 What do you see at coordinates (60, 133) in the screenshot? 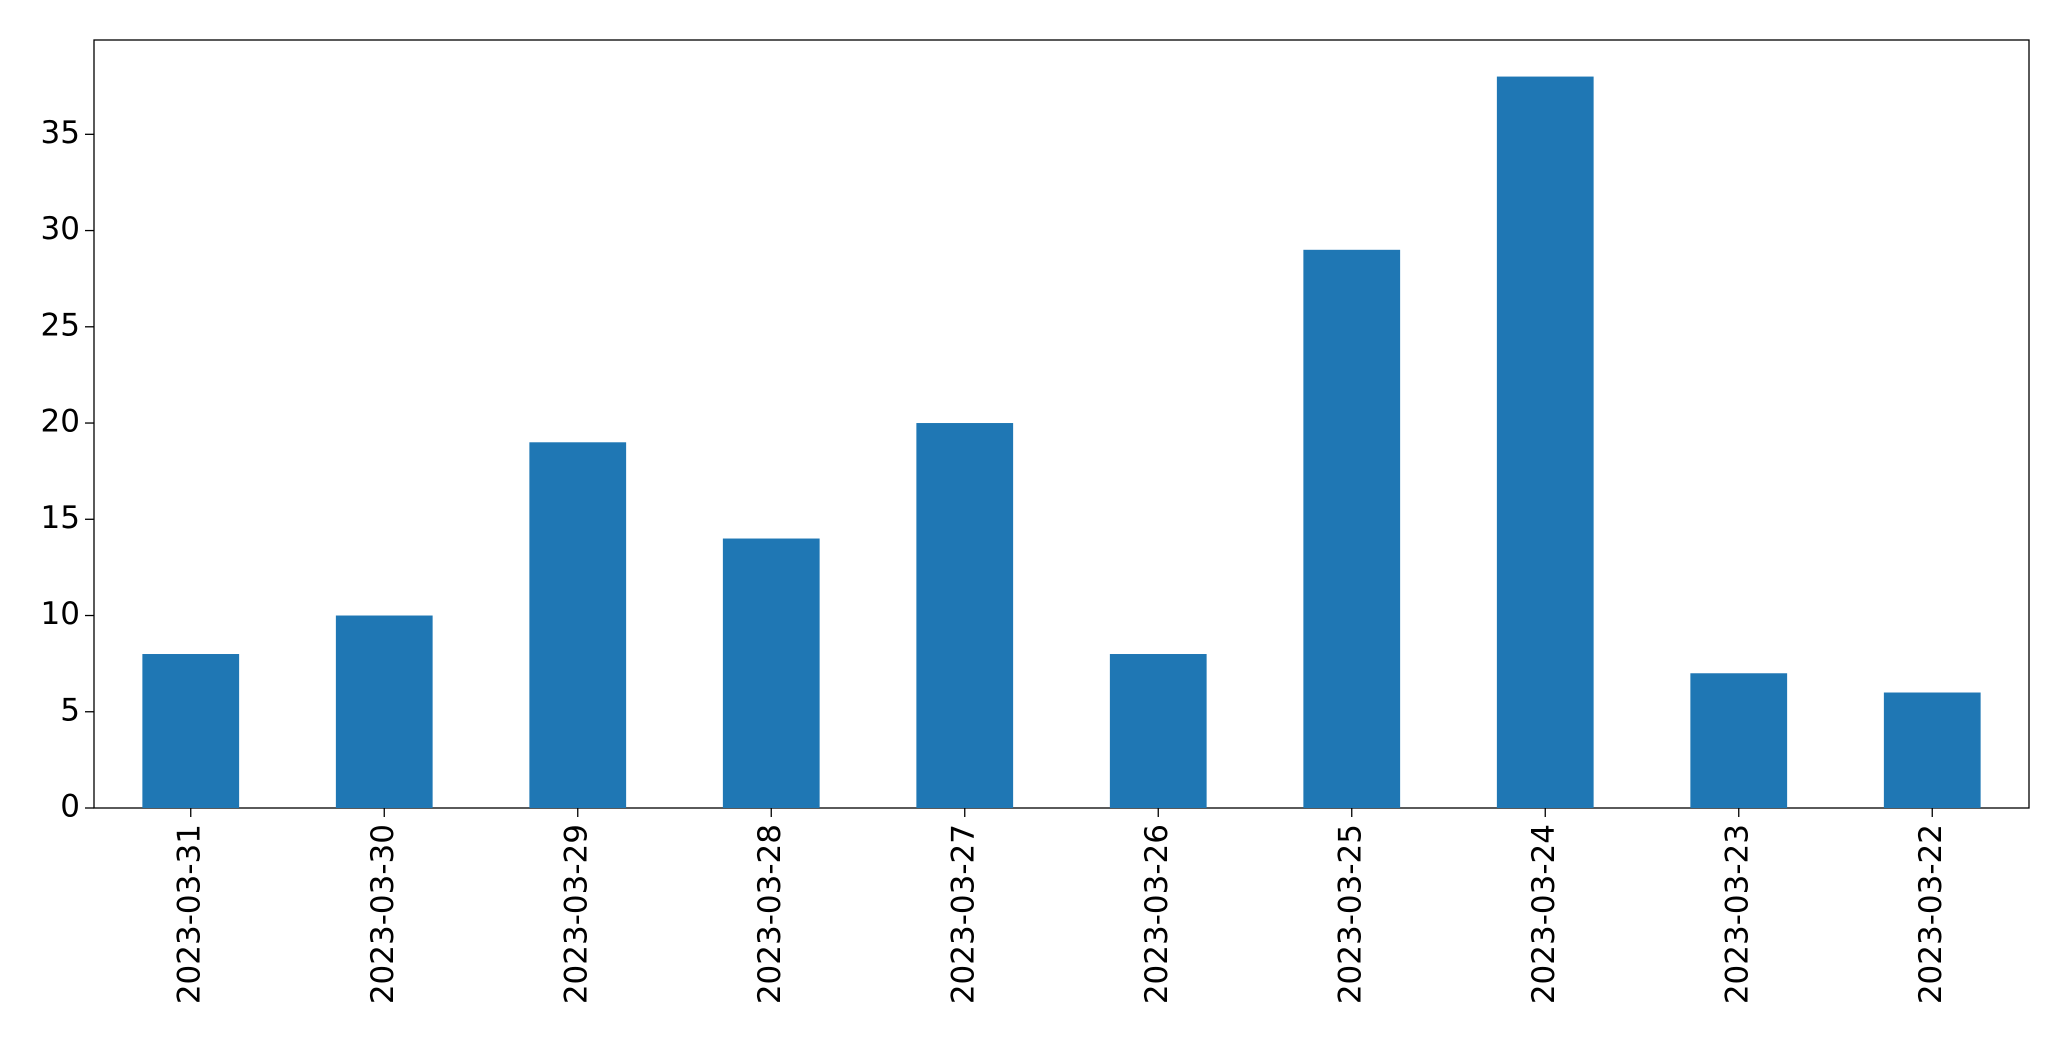
I see `y-tick-label: 35` at bounding box center [60, 133].